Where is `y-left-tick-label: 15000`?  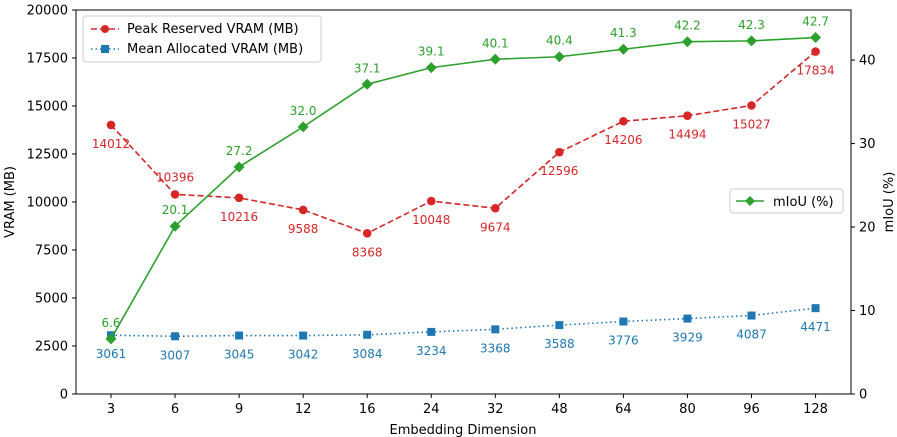 y-left-tick-label: 15000 is located at coordinates (47, 107).